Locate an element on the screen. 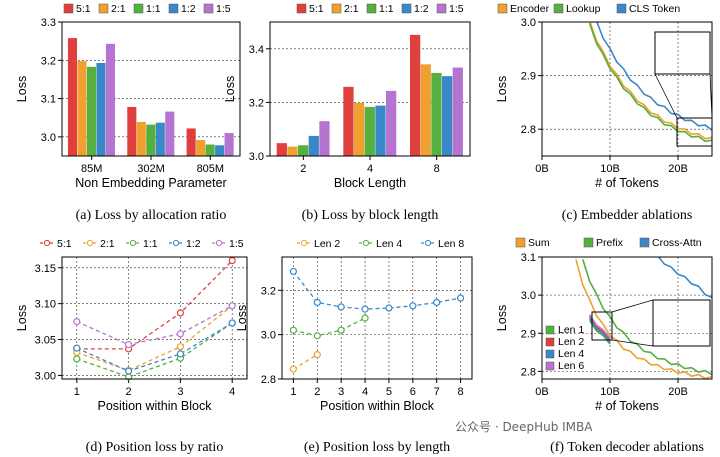 This screenshot has height=457, width=720. x-tick-label-e: 2 is located at coordinates (317, 392).